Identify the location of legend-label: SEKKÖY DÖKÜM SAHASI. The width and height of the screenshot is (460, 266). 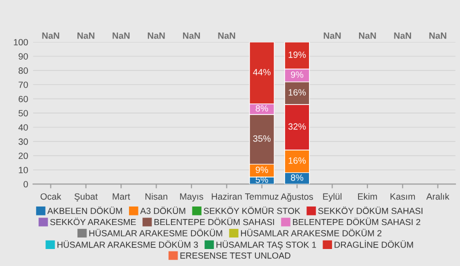
(370, 210).